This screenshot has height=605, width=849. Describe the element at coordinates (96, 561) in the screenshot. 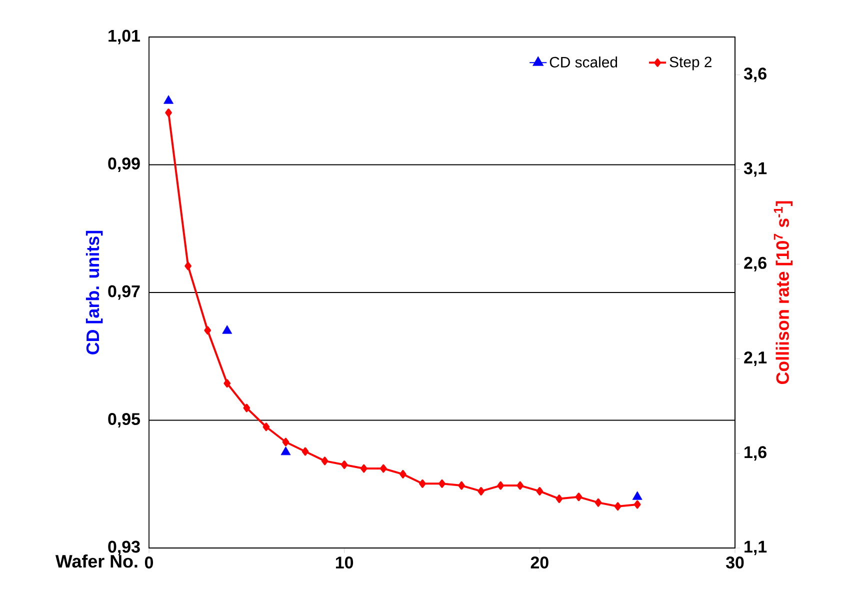

I see `x-axis-title: Wafer No.` at that location.